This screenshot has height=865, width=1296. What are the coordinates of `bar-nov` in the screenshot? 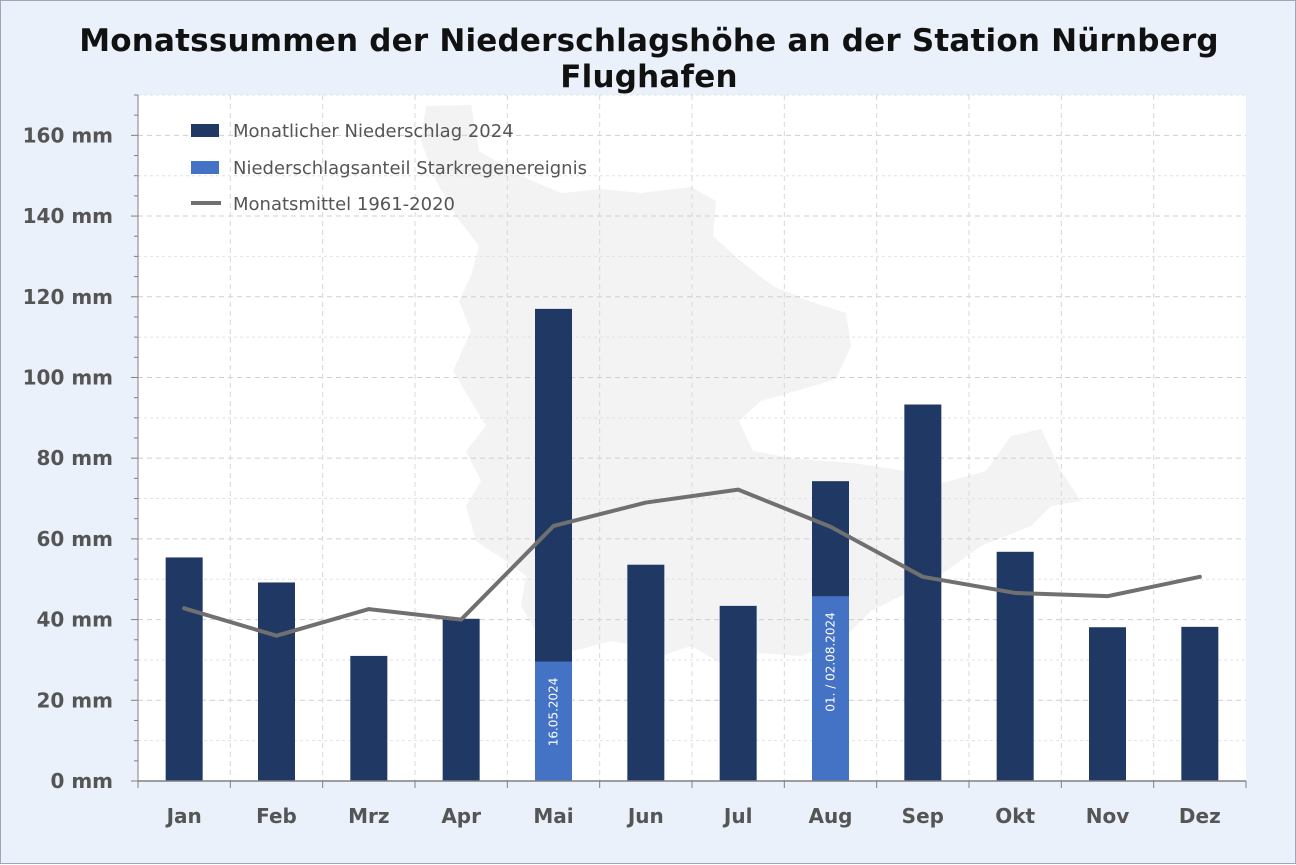 It's located at (1107, 704).